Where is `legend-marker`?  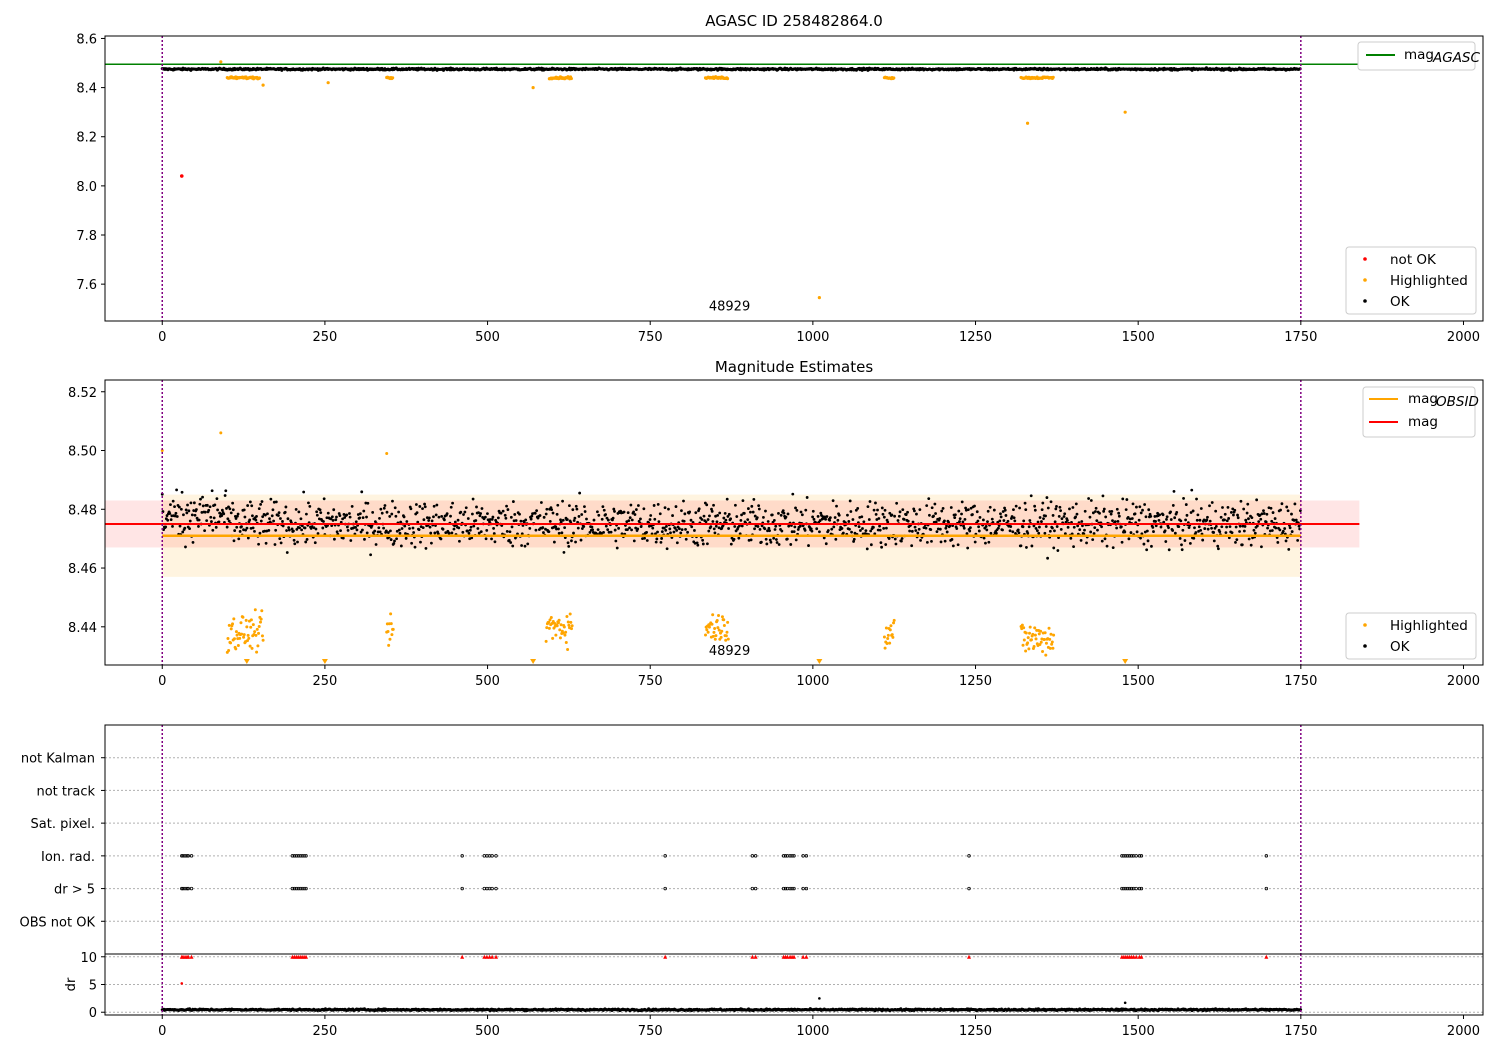
legend-marker is located at coordinates (1365, 301).